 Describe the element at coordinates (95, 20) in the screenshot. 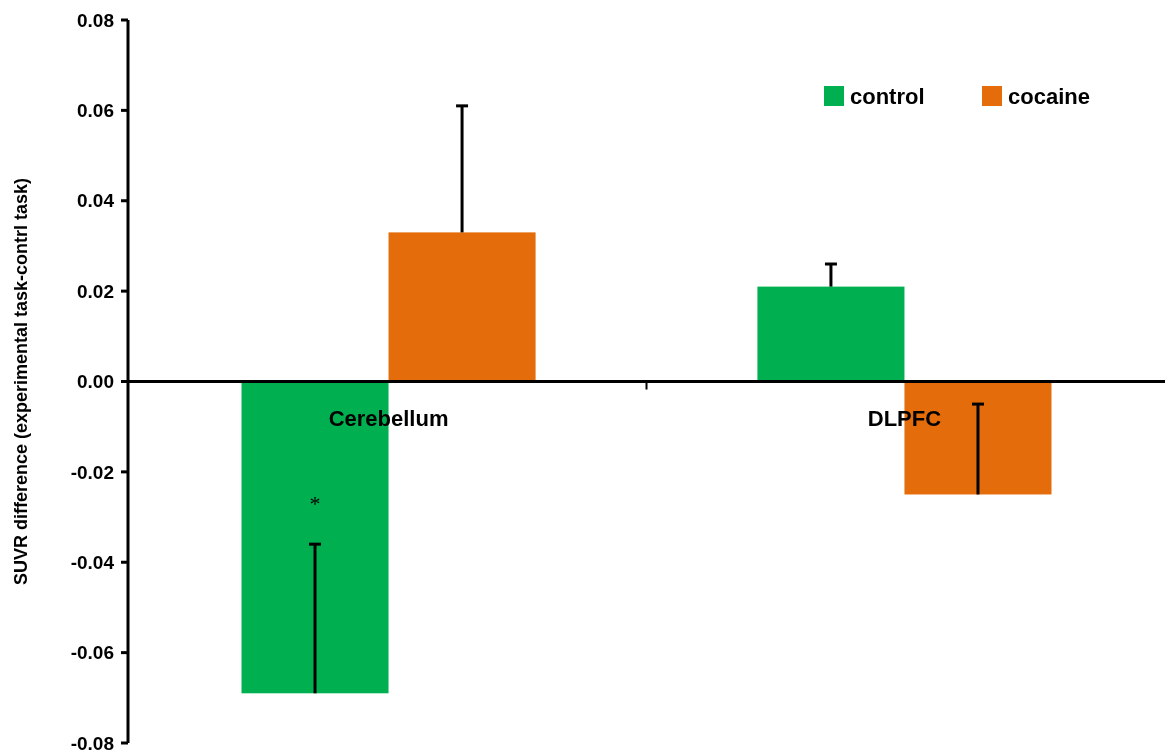

I see `y-tick-label: 0.08` at that location.